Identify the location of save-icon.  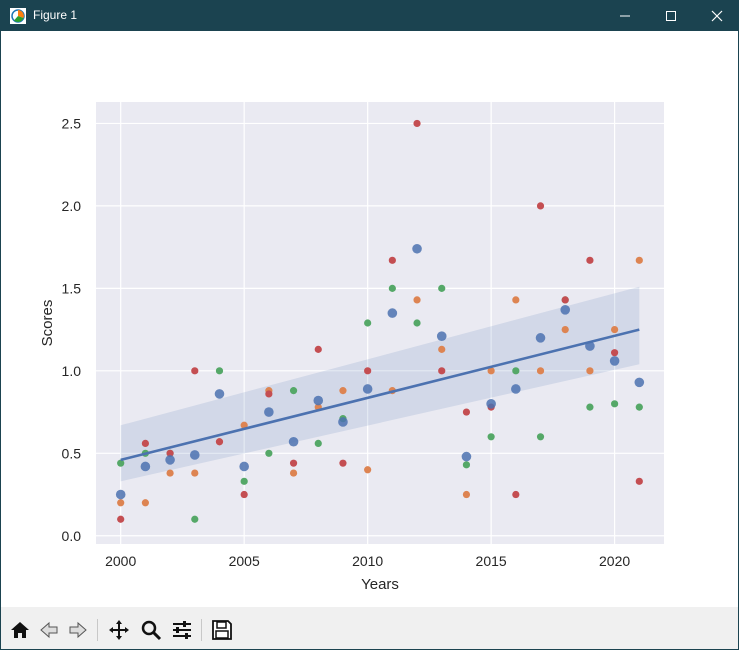
(222, 630).